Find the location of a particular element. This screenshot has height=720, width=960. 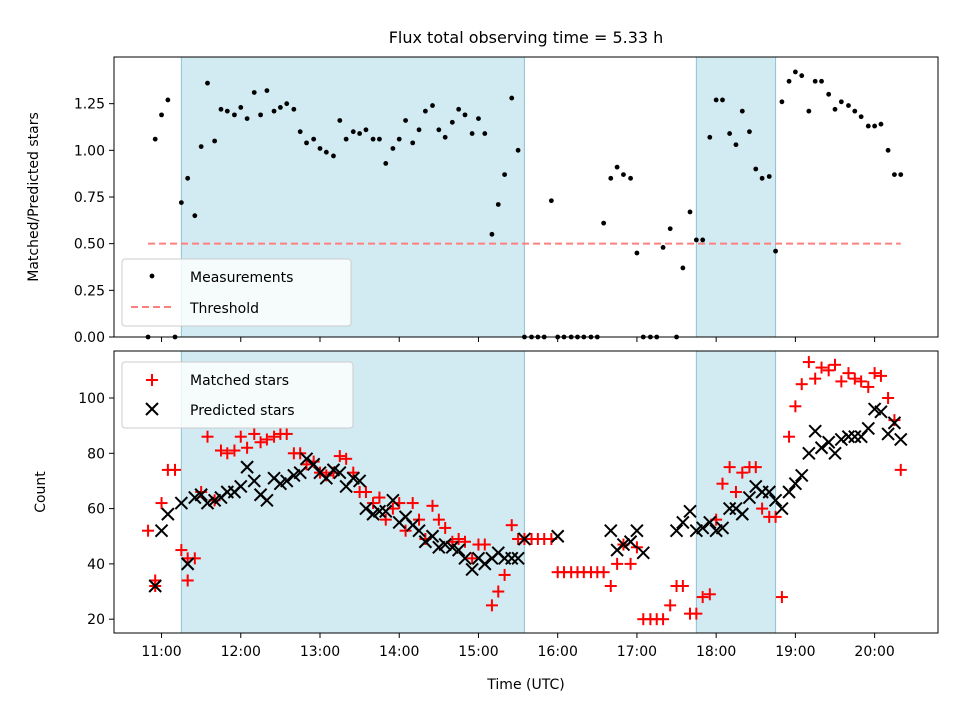

chart-title: Flux total observing time = 5.33 h is located at coordinates (526, 37).